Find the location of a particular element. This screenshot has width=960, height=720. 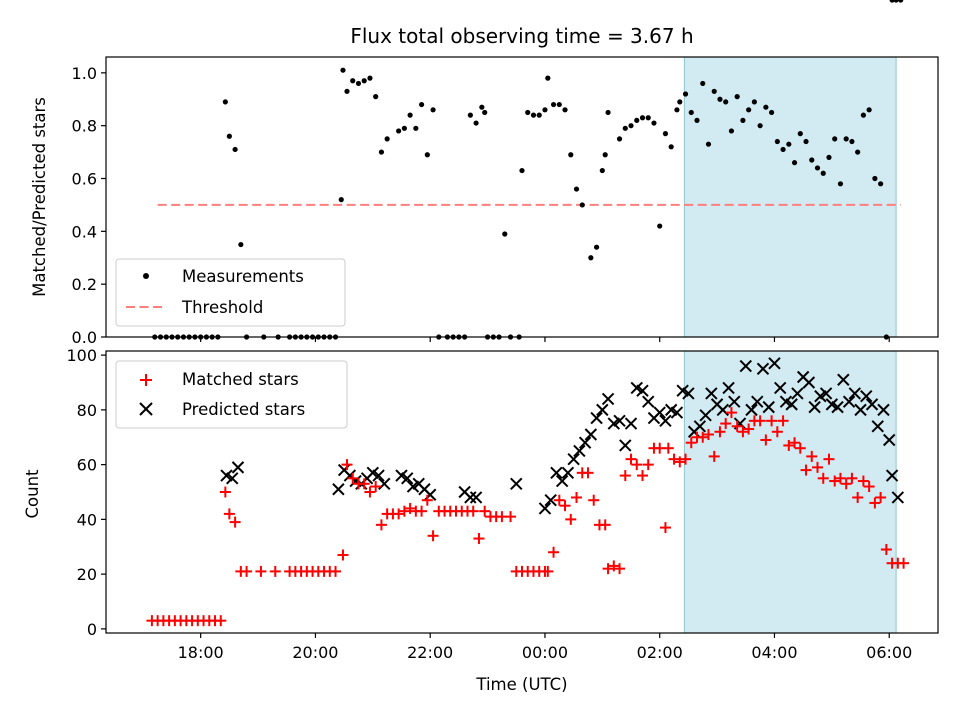

y-tick-label: 60 is located at coordinates (87, 465).